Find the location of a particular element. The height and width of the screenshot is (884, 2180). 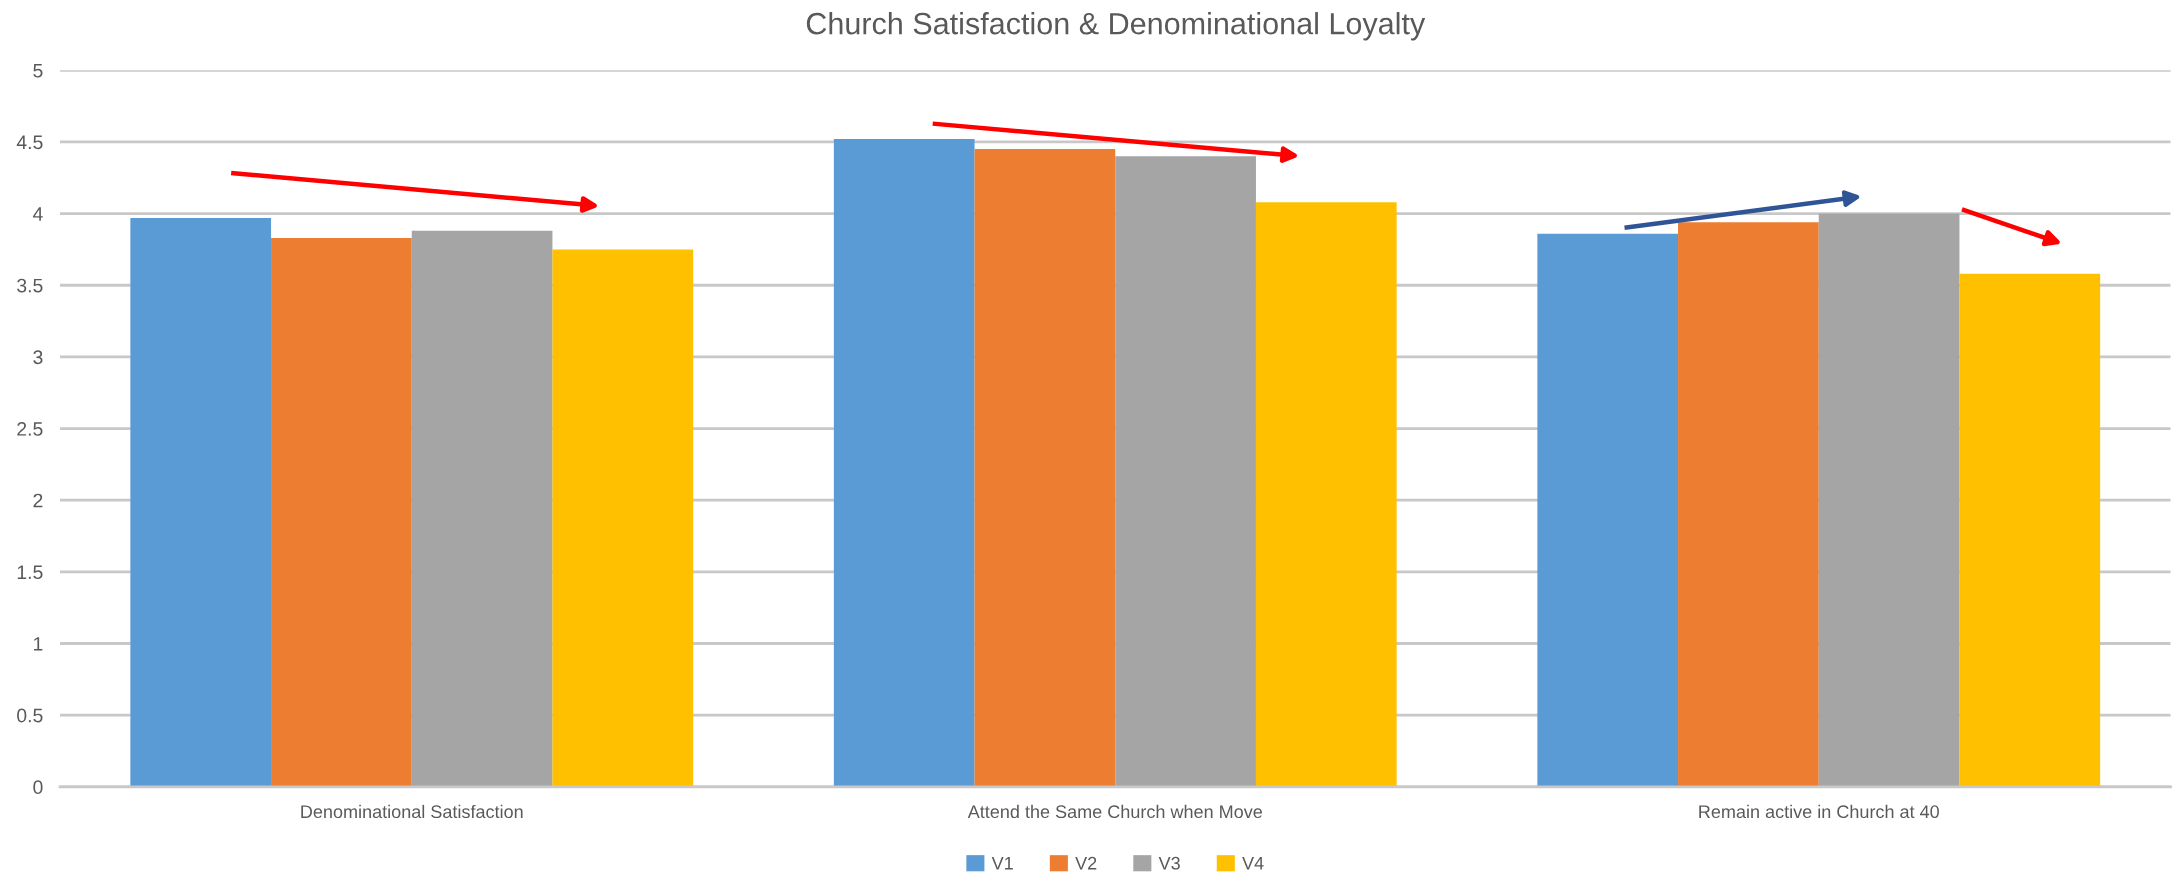

legend-label: V1 is located at coordinates (1002, 863).